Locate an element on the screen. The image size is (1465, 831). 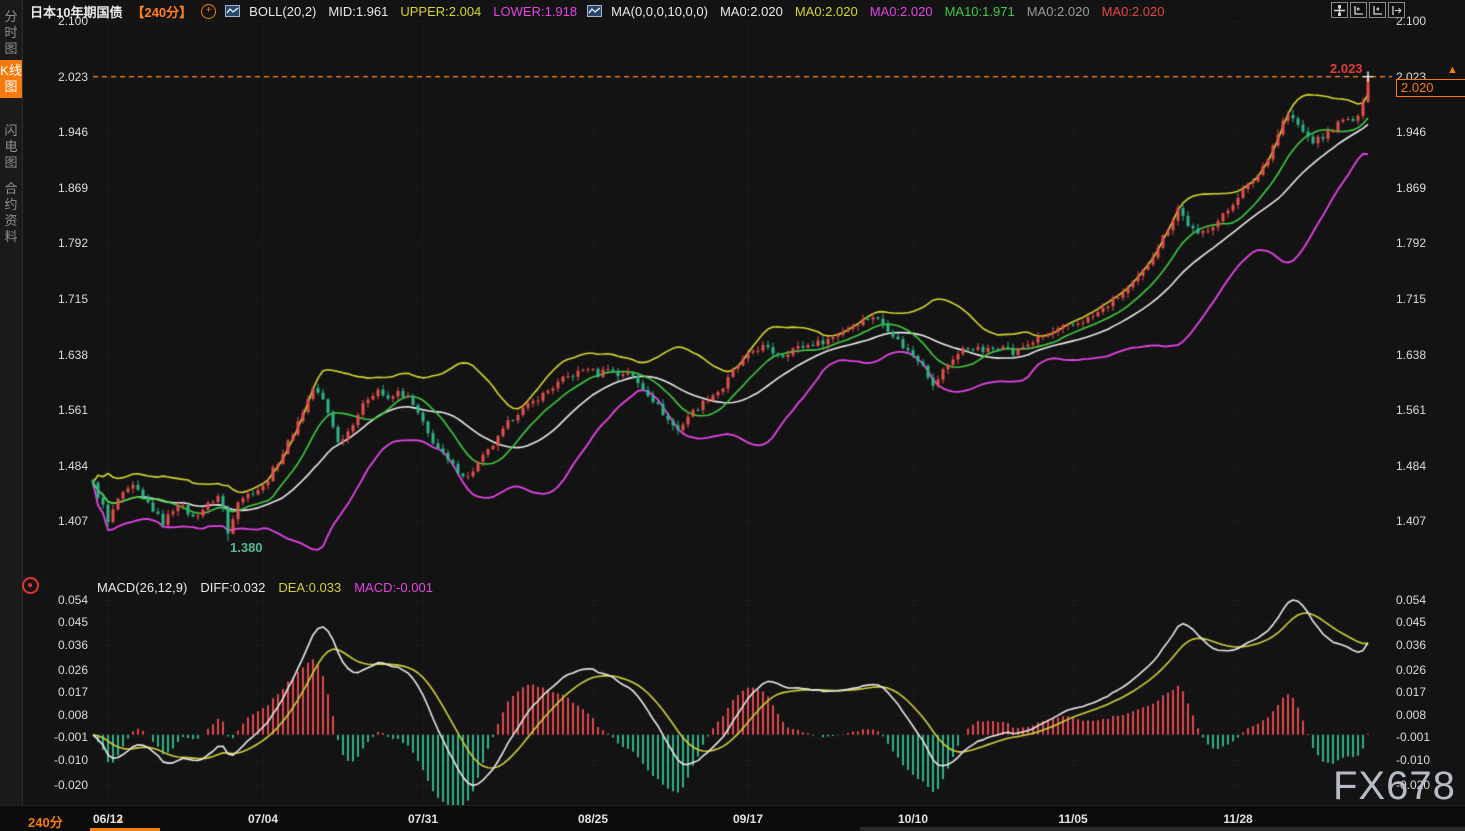
boll-value-2: UPPER:2.004 is located at coordinates (441, 11).